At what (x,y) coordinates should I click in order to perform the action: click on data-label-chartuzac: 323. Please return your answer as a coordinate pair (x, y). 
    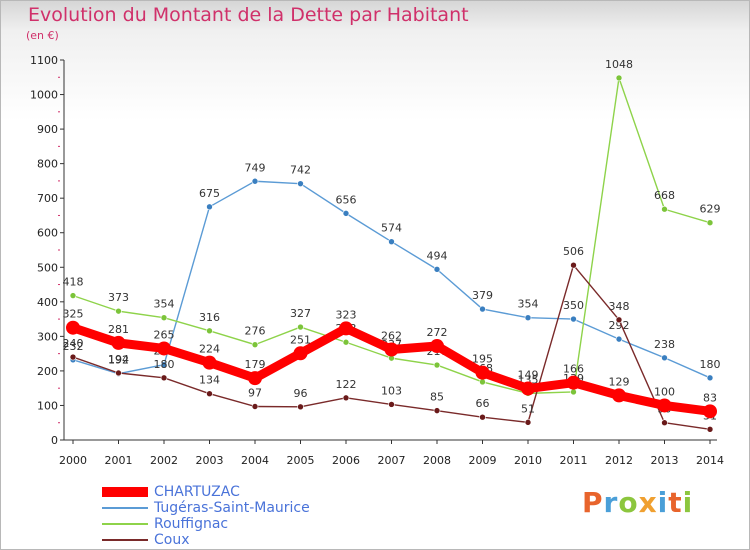
    Looking at the image, I should click on (346, 314).